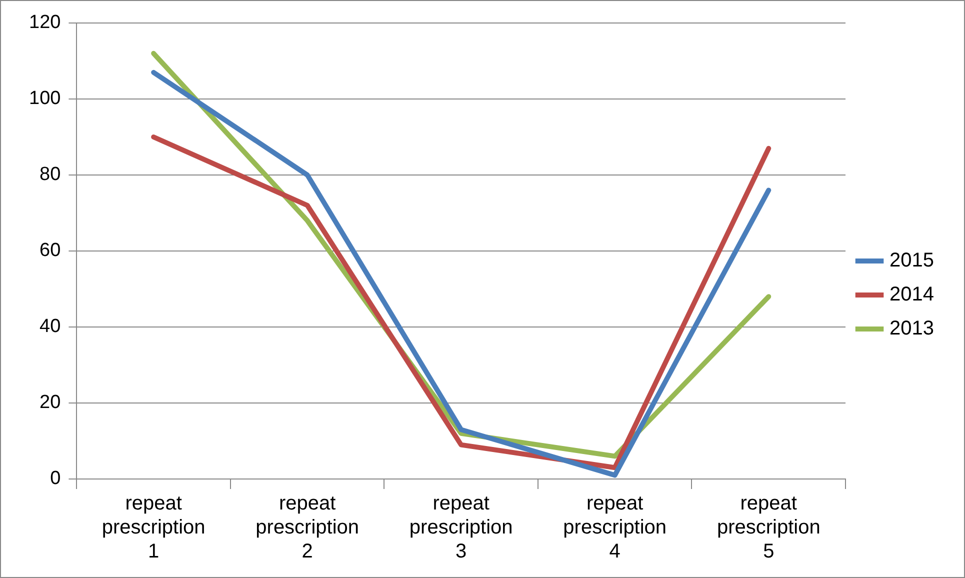 The width and height of the screenshot is (965, 578). Describe the element at coordinates (154, 527) in the screenshot. I see `x-tick-label: repeat prescription 1` at that location.